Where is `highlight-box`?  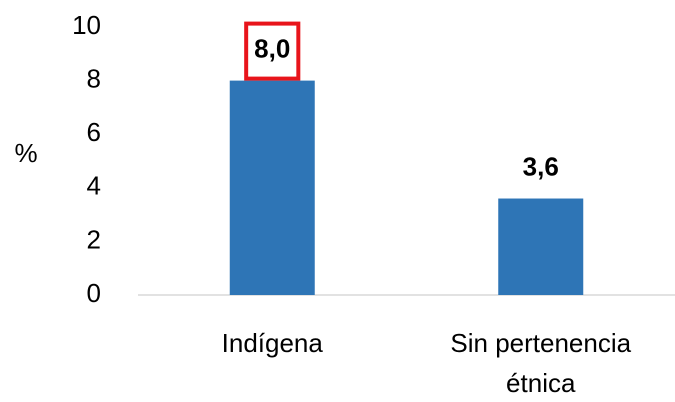
highlight-box is located at coordinates (272, 51).